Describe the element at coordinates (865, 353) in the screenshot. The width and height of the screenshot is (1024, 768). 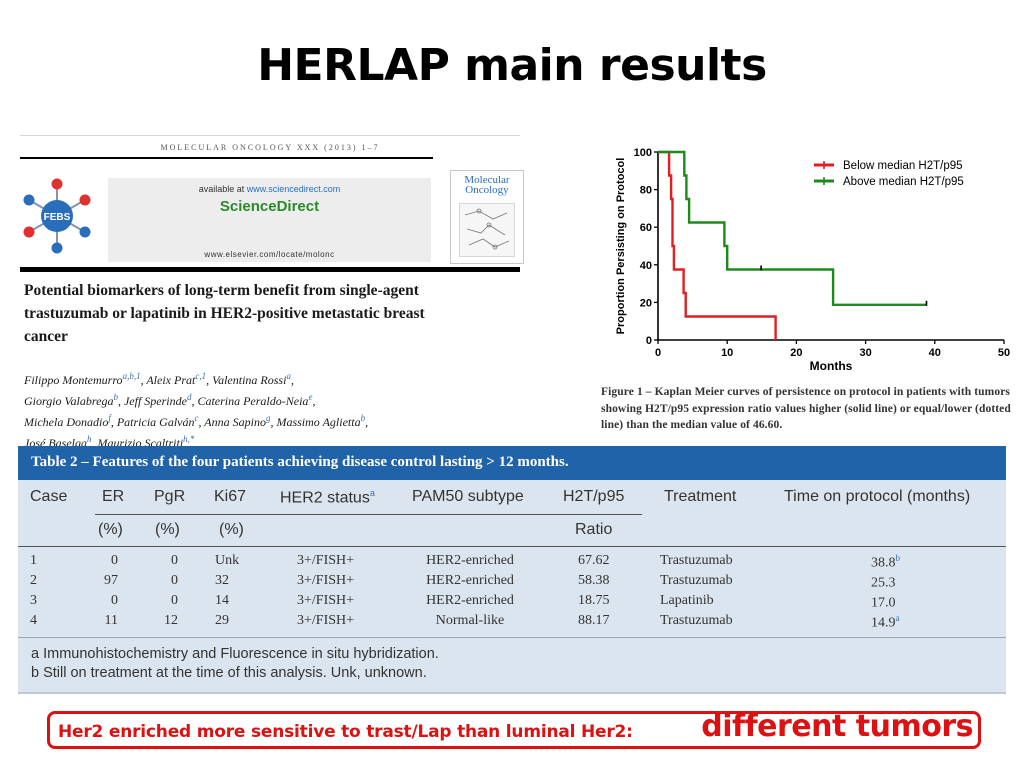
I see `x-tick-label: 30` at that location.